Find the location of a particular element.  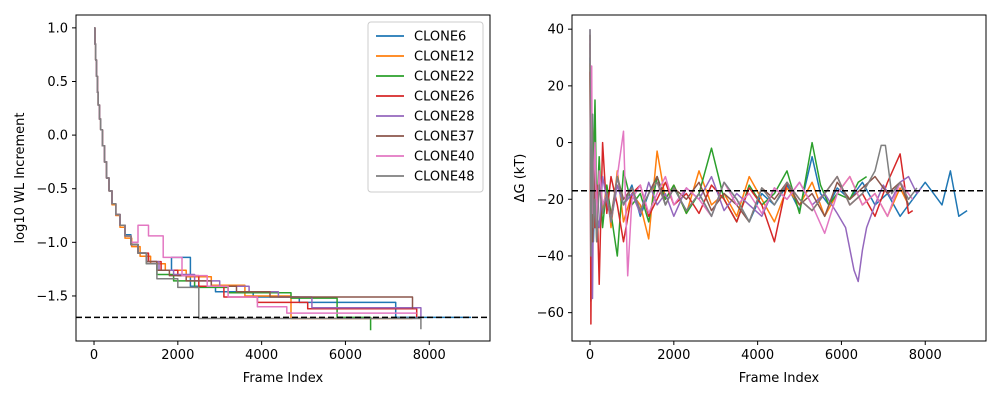

y-tick-label: −0.5 is located at coordinates (52, 189).